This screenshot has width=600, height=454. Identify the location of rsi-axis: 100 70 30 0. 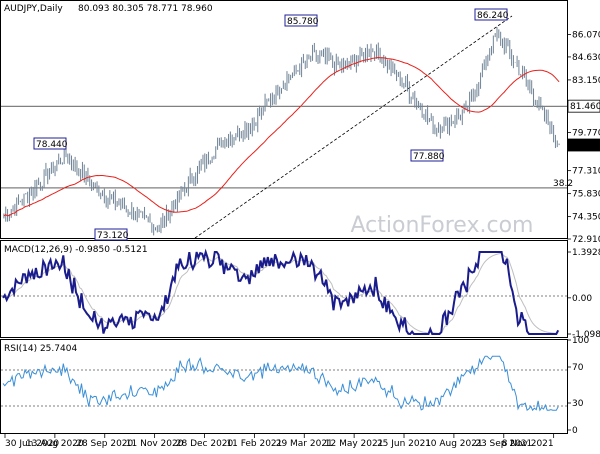
(578, 386).